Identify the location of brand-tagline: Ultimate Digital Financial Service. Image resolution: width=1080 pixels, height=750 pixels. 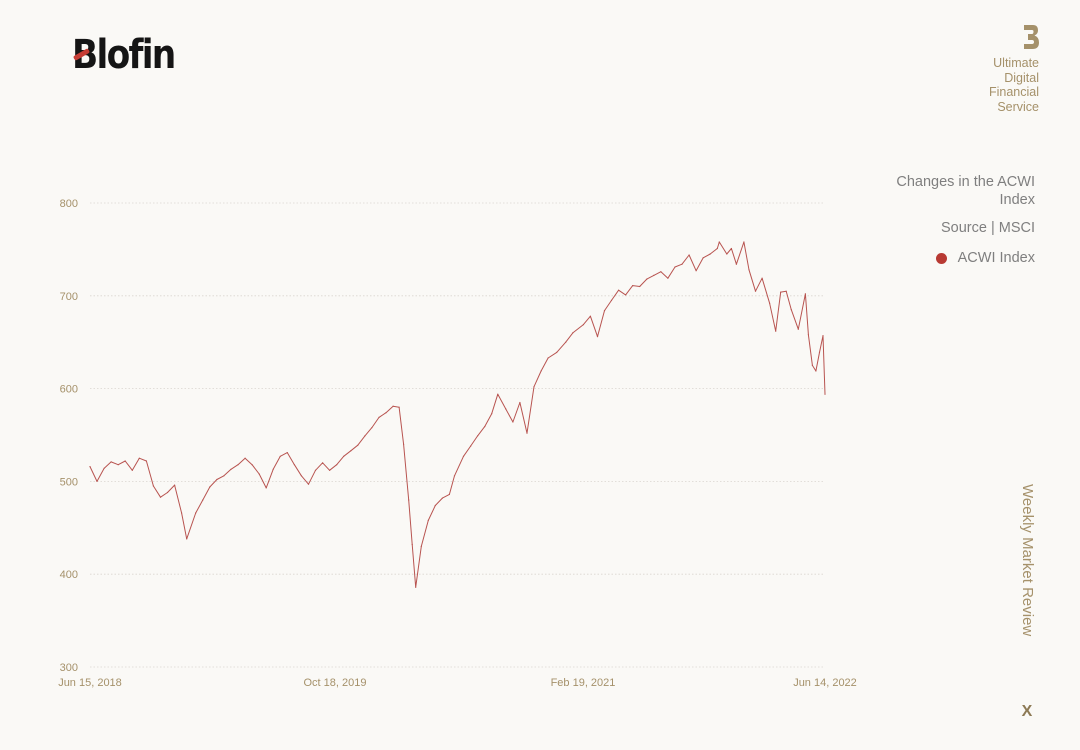
(1014, 85).